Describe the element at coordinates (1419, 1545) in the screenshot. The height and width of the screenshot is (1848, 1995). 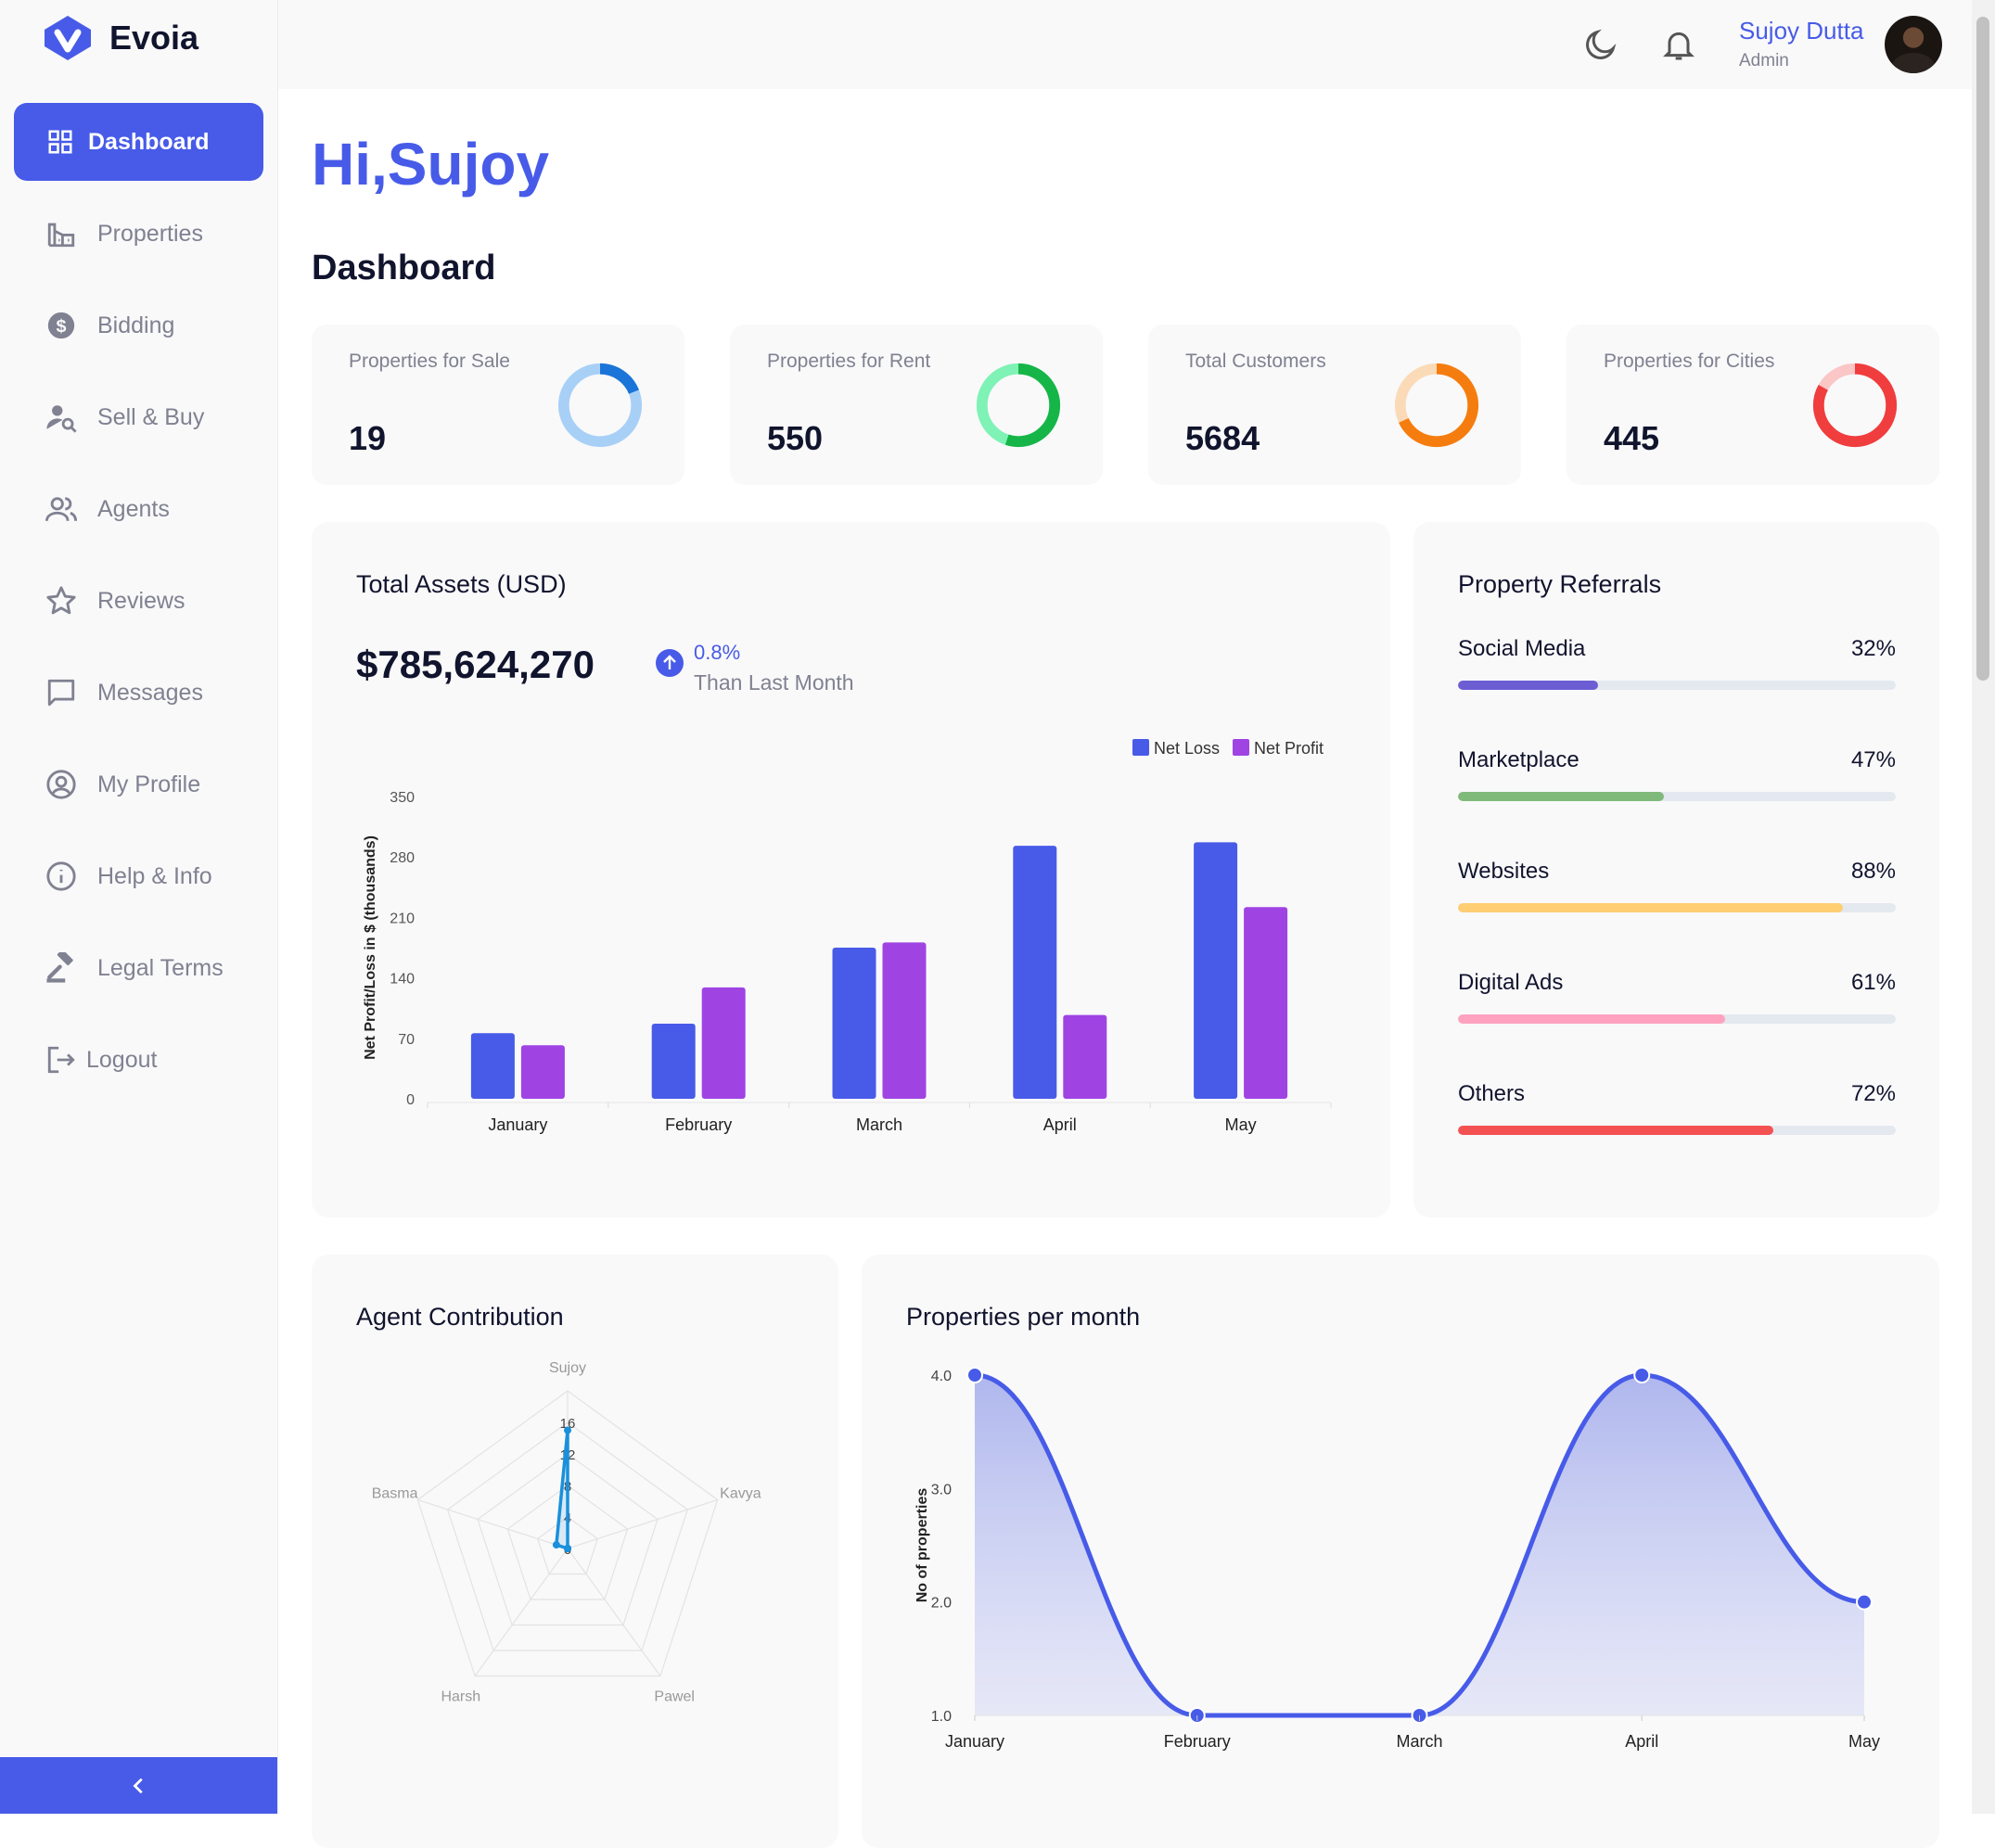
I see `area-line` at that location.